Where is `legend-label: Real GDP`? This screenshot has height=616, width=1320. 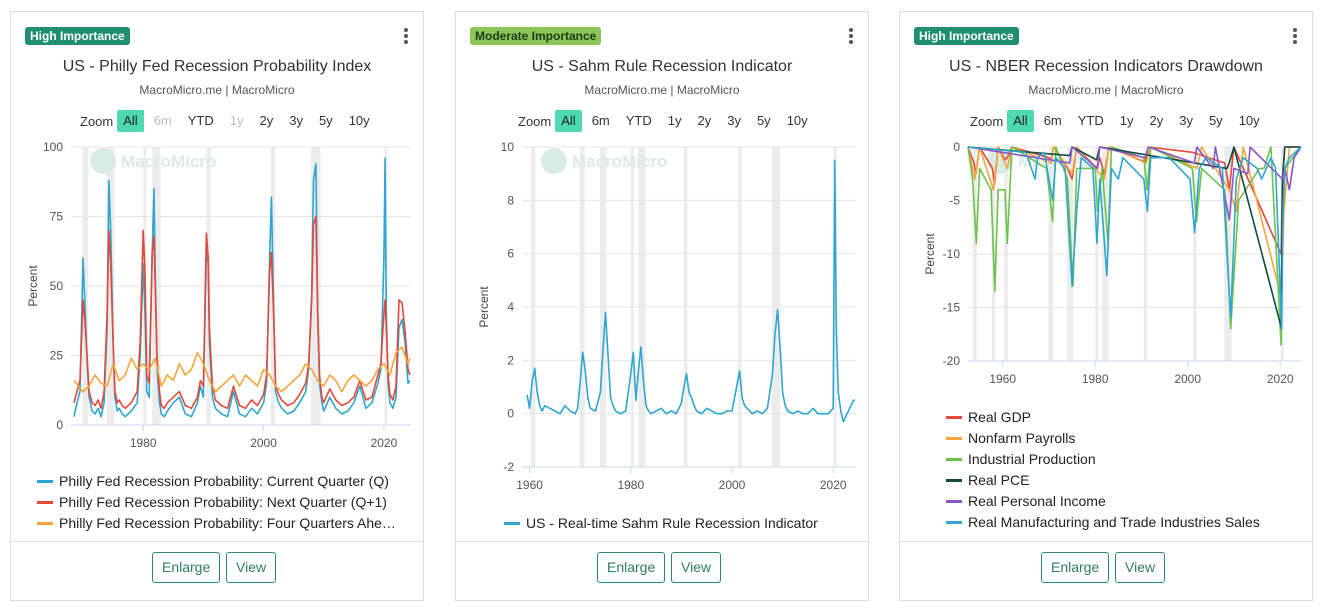
legend-label: Real GDP is located at coordinates (1000, 417).